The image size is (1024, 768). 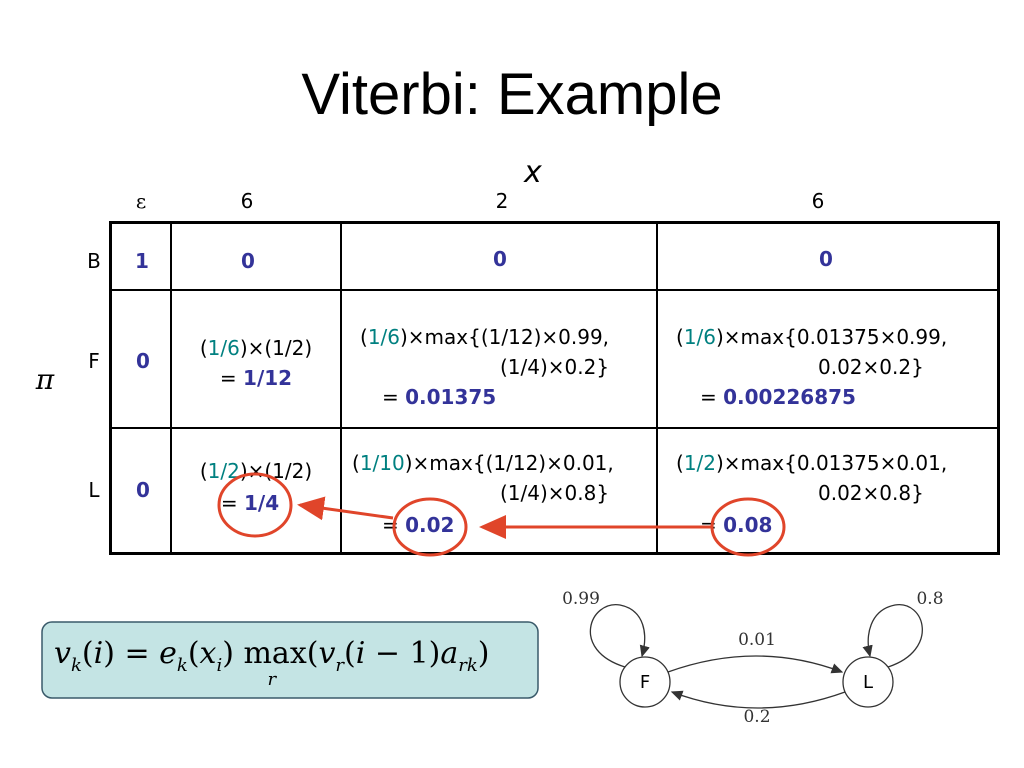 I want to click on cell-line: = 0.08, so click(x=736, y=525).